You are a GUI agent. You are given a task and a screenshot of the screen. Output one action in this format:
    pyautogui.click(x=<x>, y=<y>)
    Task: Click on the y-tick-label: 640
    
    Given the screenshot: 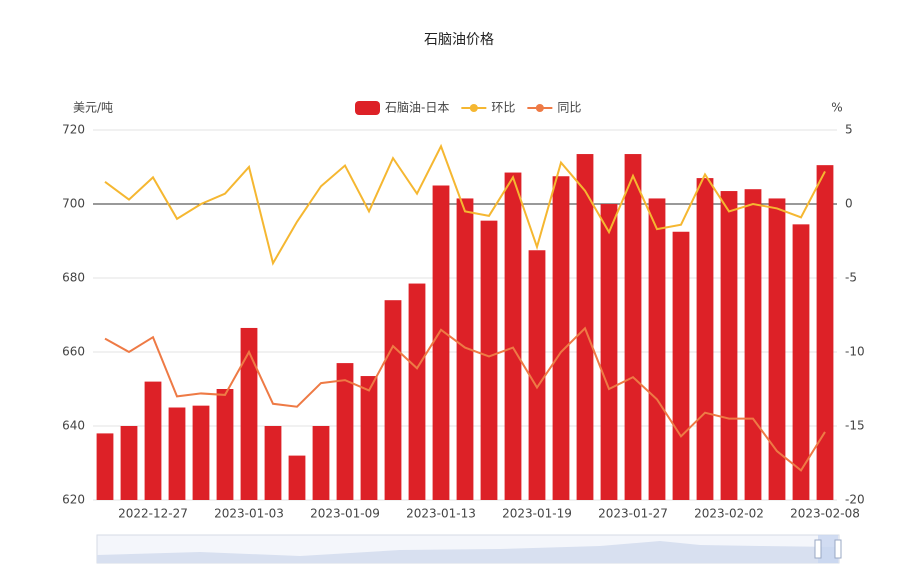 What is the action you would take?
    pyautogui.click(x=73, y=426)
    